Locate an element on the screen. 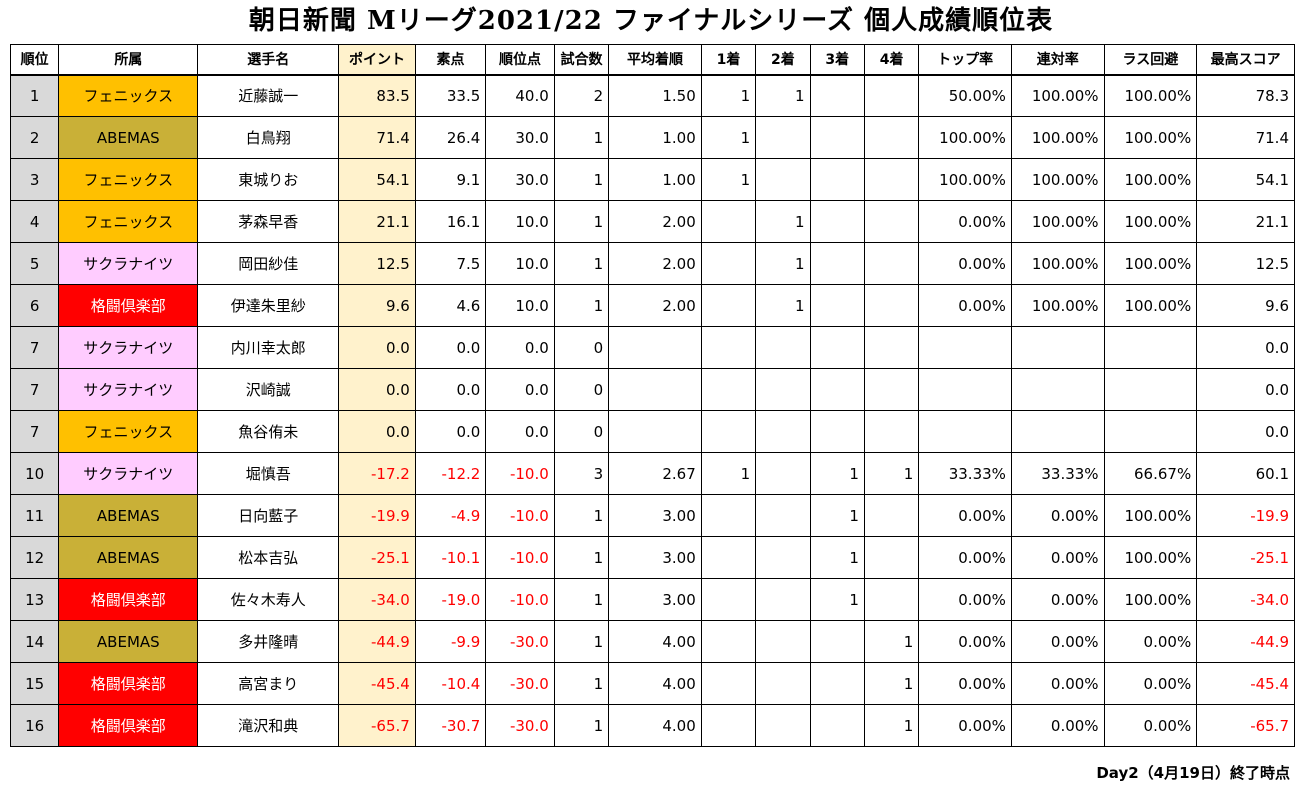 This screenshot has width=1302, height=793. best-score-cell: 71.4 is located at coordinates (1245, 137).